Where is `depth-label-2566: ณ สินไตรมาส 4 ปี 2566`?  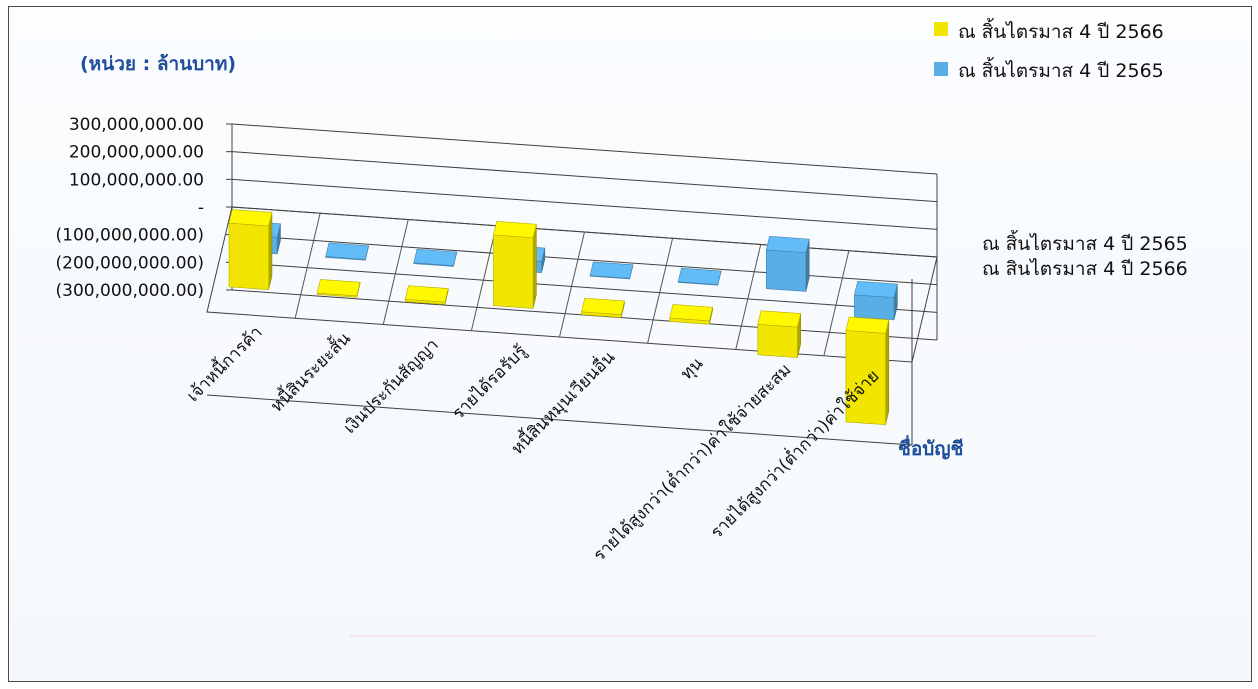 depth-label-2566: ณ สินไตรมาส 4 ปี 2566 is located at coordinates (1085, 269).